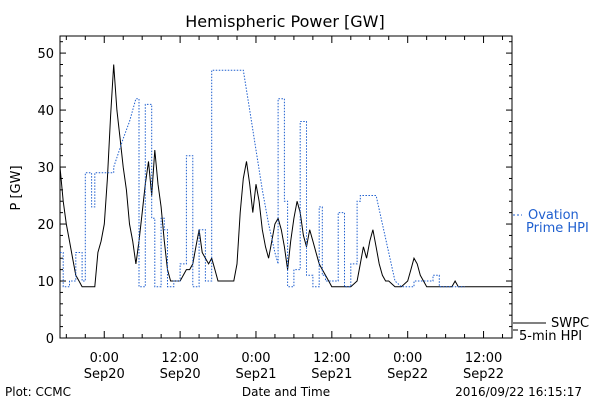  Describe the element at coordinates (16, 187) in the screenshot. I see `y-axis-label: P [GW]` at that location.